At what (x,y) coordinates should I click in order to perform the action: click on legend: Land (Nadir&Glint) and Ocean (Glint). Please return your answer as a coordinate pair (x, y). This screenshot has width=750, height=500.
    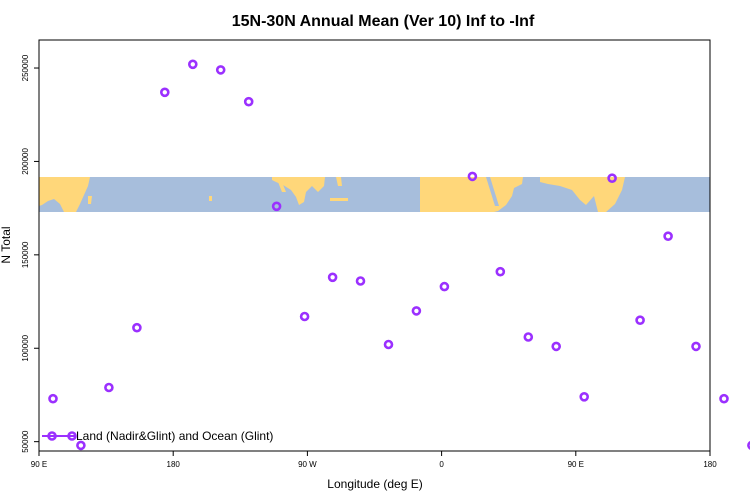
    Looking at the image, I should click on (157, 436).